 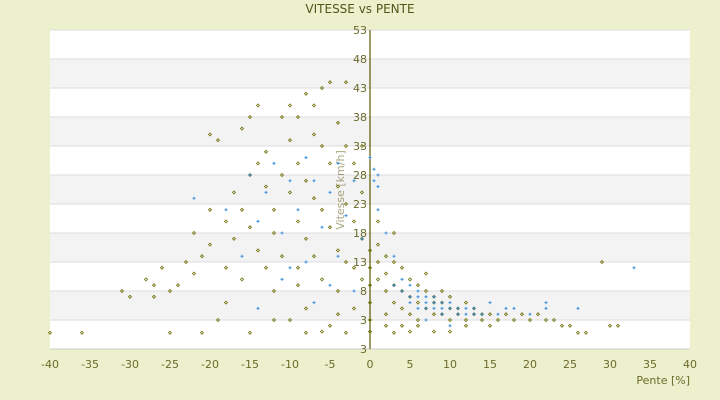 I want to click on y-tick-label: 13, so click(x=360, y=262).